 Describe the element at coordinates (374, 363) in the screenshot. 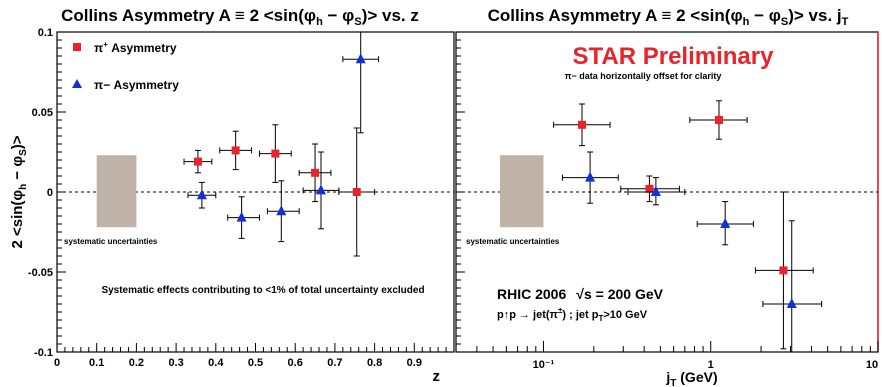

I see `x-tick-label: 0.8` at that location.